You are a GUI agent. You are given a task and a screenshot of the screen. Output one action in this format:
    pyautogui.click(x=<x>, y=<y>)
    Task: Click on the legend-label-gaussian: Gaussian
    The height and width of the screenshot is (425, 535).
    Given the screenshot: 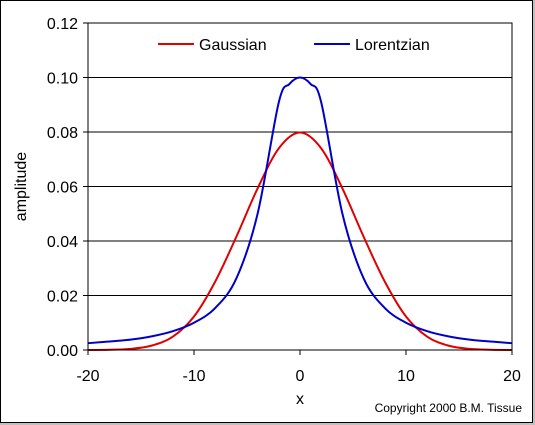 What is the action you would take?
    pyautogui.click(x=233, y=45)
    